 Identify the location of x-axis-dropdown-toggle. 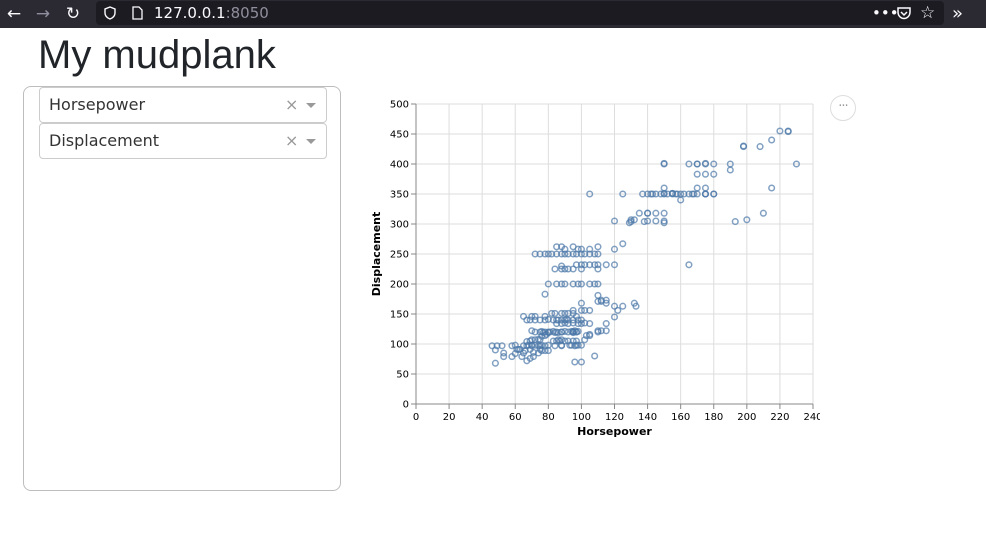
(313, 105).